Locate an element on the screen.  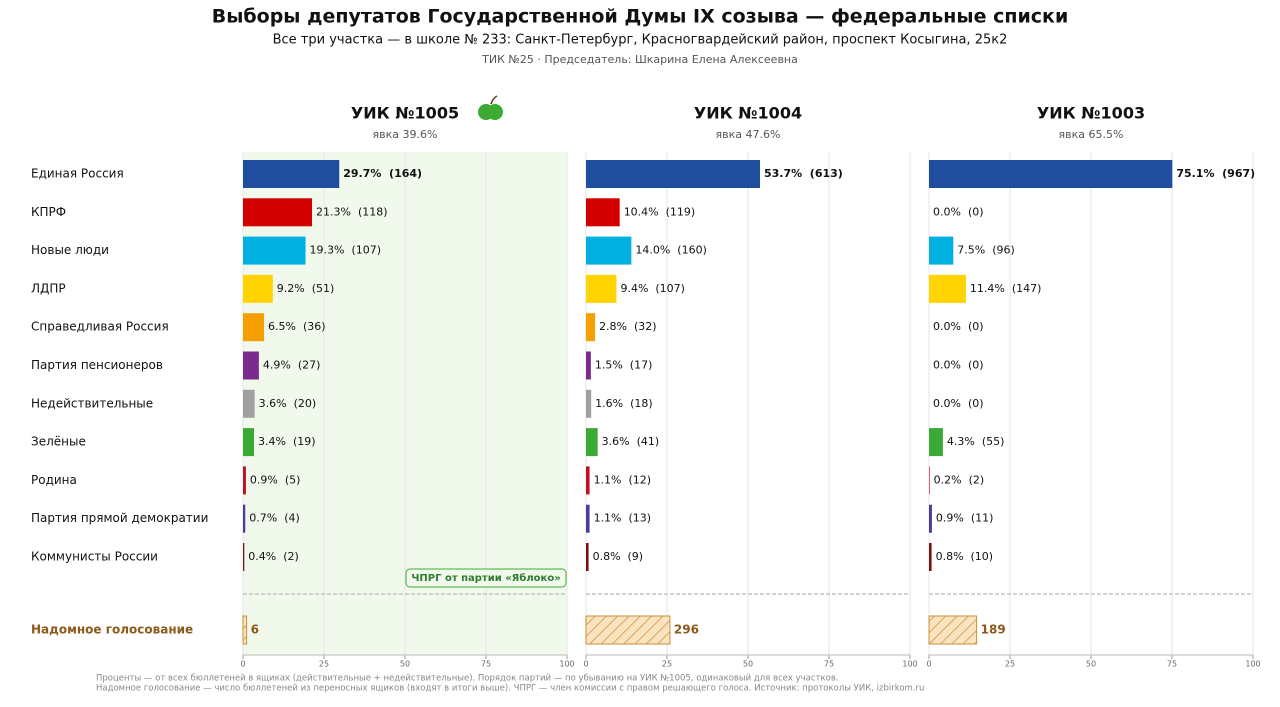
category-label: Зелёные is located at coordinates (58, 442).